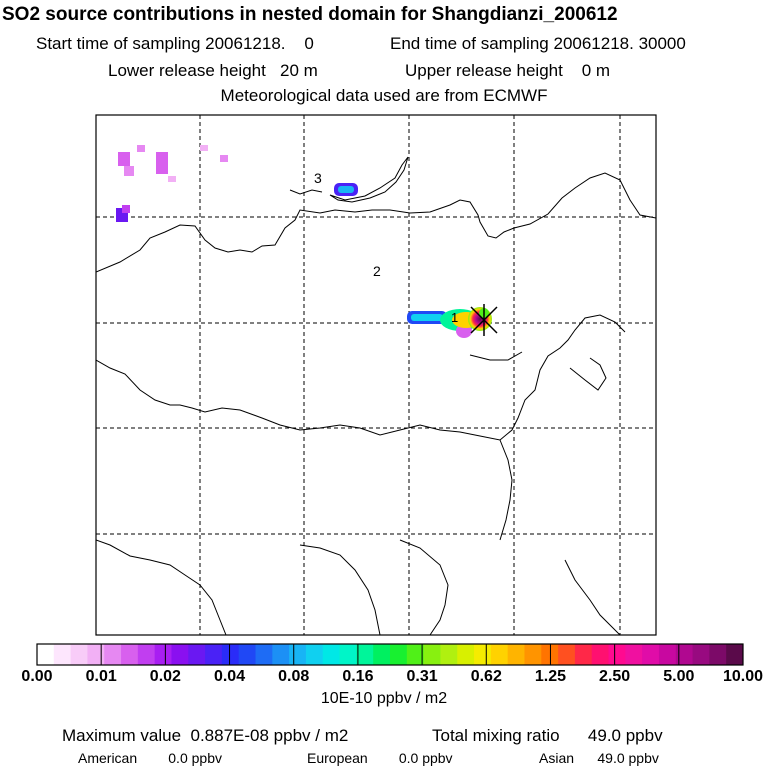 The width and height of the screenshot is (768, 768). Describe the element at coordinates (205, 735) in the screenshot. I see `max-value: Maximum value 0.887E-08 ppbv / m2` at that location.